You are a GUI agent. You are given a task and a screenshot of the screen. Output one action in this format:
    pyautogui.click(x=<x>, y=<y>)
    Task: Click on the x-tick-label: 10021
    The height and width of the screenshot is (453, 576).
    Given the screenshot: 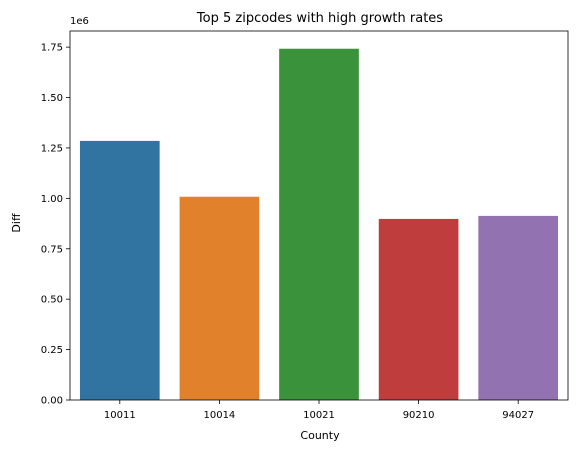 What is the action you would take?
    pyautogui.click(x=319, y=415)
    